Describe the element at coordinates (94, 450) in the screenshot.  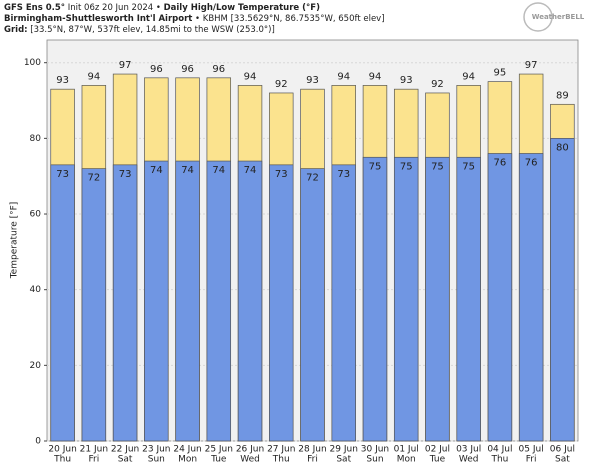
I see `x-tick-label: 21 Jun` at that location.